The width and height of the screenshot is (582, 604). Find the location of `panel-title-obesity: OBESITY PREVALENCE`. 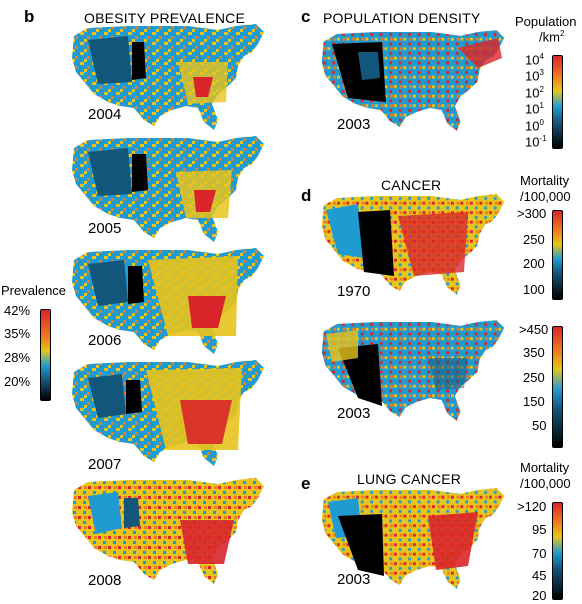

panel-title-obesity: OBESITY PREVALENCE is located at coordinates (165, 18).